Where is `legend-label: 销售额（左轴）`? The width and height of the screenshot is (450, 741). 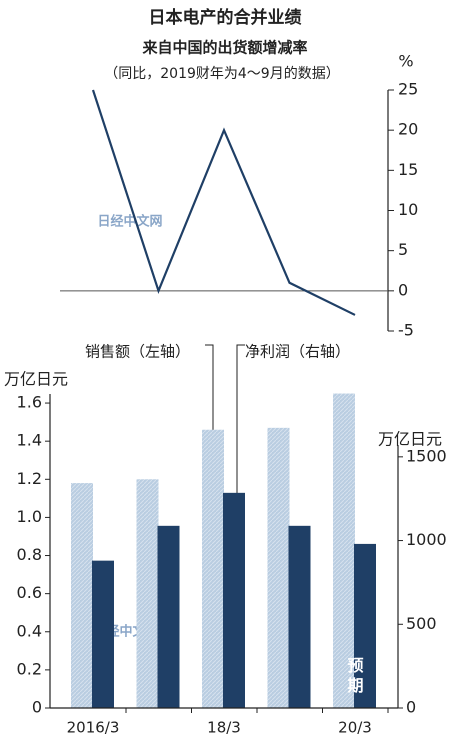
legend-label: 销售额（左轴） is located at coordinates (137, 352).